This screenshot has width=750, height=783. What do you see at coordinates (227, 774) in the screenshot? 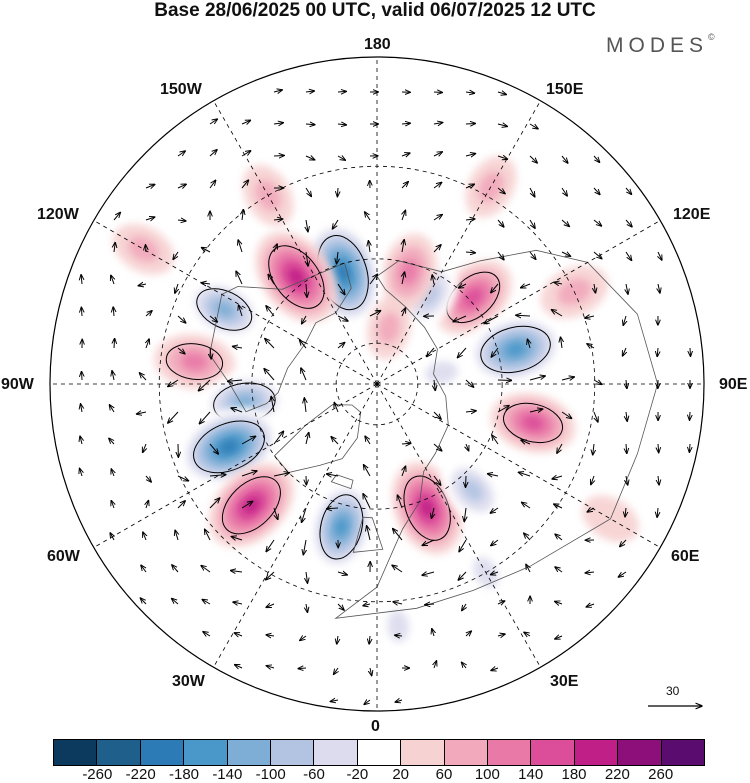
I see `colorbar-tick-label: -140` at bounding box center [227, 774].